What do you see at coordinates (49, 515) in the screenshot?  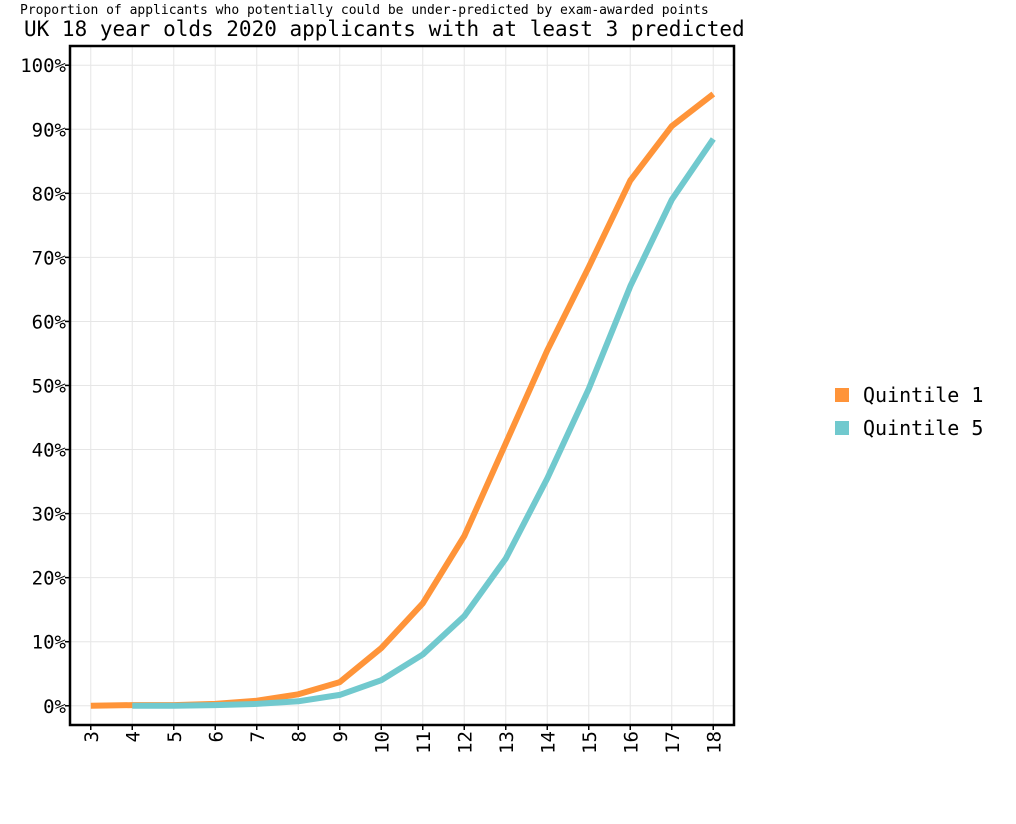 I see `y-tick-label-3: 30%` at bounding box center [49, 515].